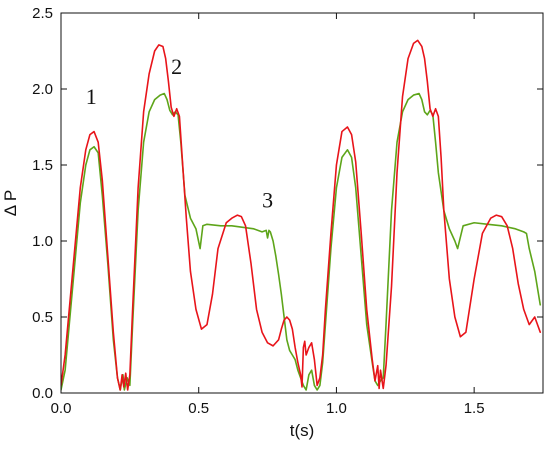 The width and height of the screenshot is (550, 452). I want to click on y-axis-label: Δ P, so click(10, 203).